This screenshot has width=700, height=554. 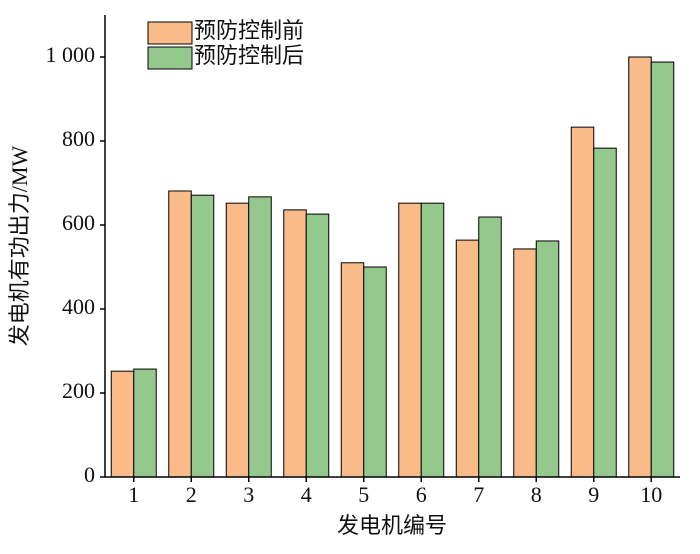 I want to click on y-tick-label: 200, so click(x=78, y=390).